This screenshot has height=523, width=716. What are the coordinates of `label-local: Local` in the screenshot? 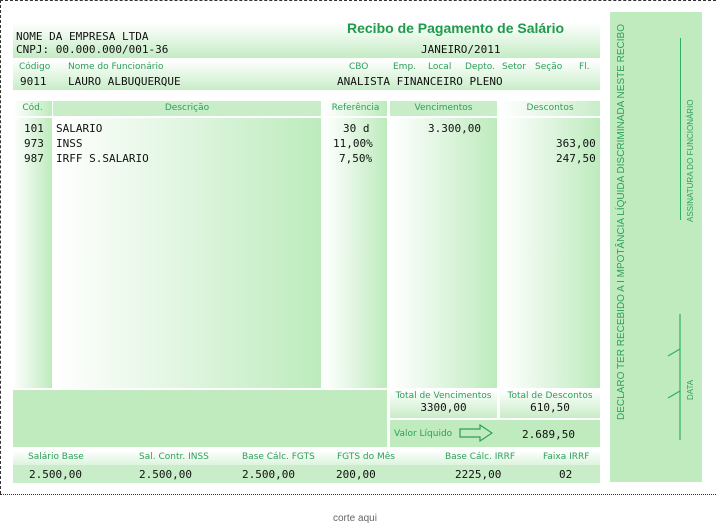 It's located at (440, 67).